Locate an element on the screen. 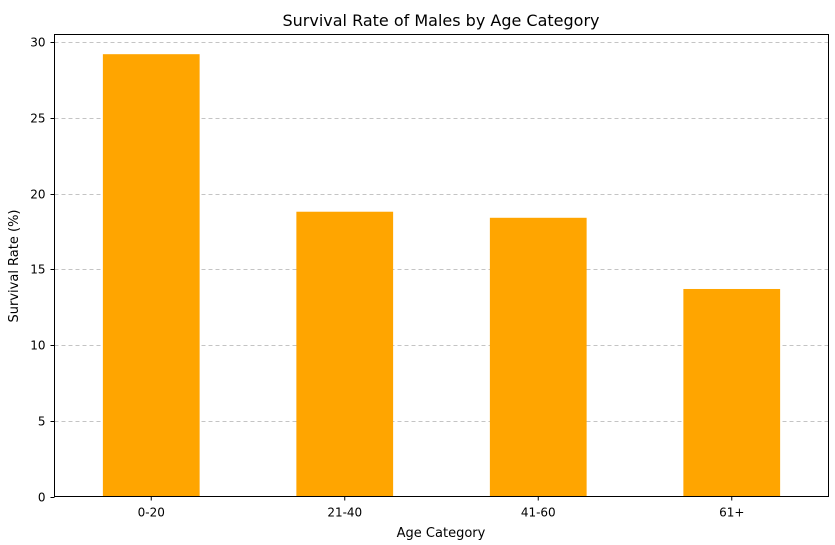 The width and height of the screenshot is (835, 545). x-tick-label: 21-40 is located at coordinates (344, 513).